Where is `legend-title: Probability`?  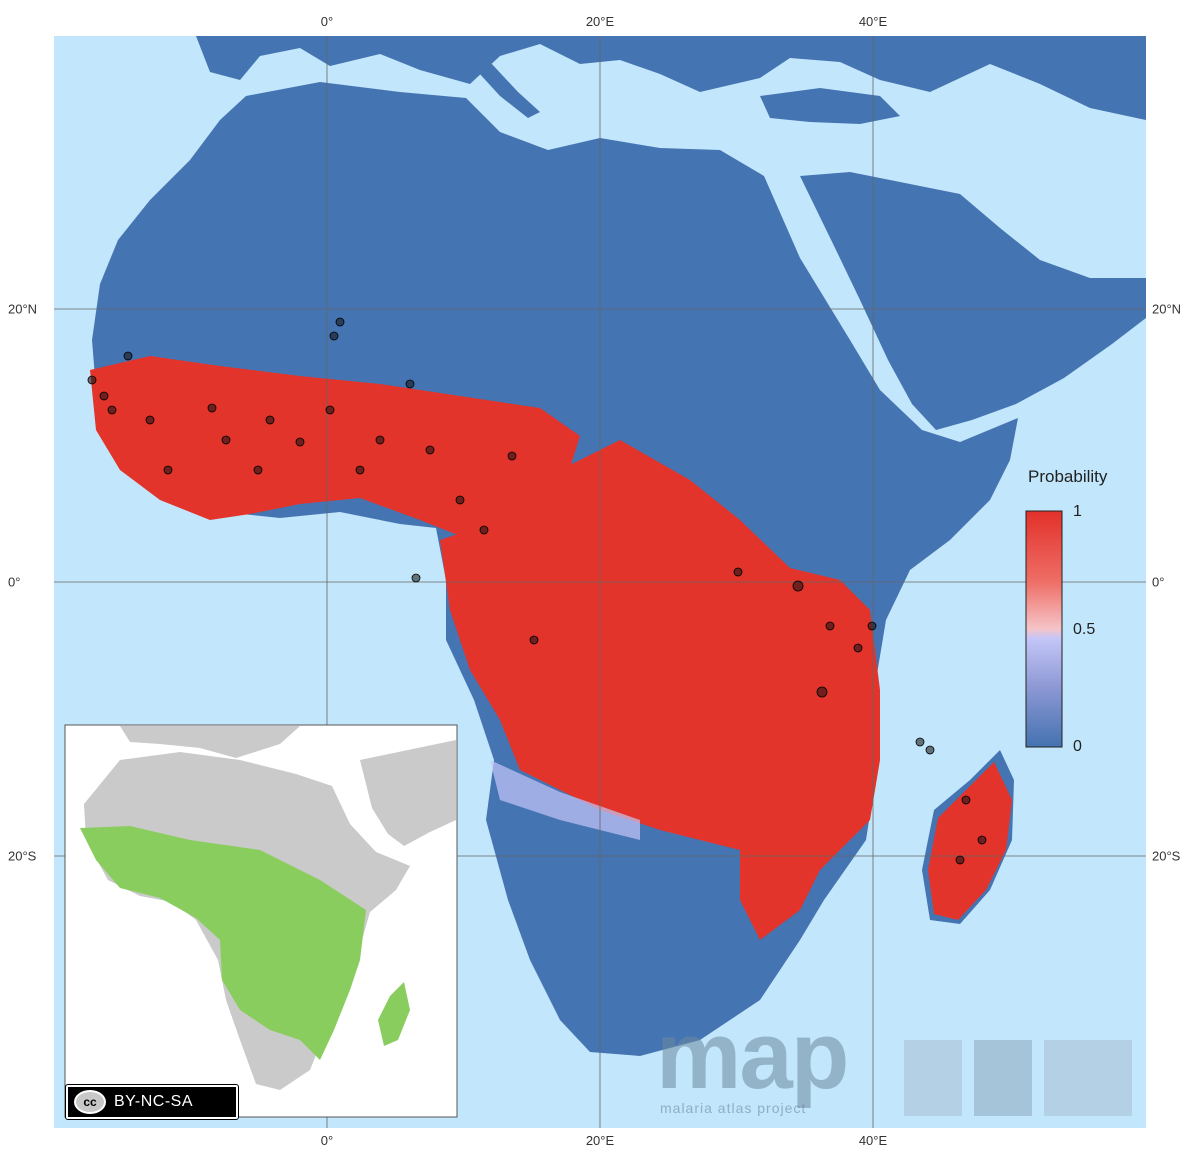
legend-title: Probability is located at coordinates (1068, 476).